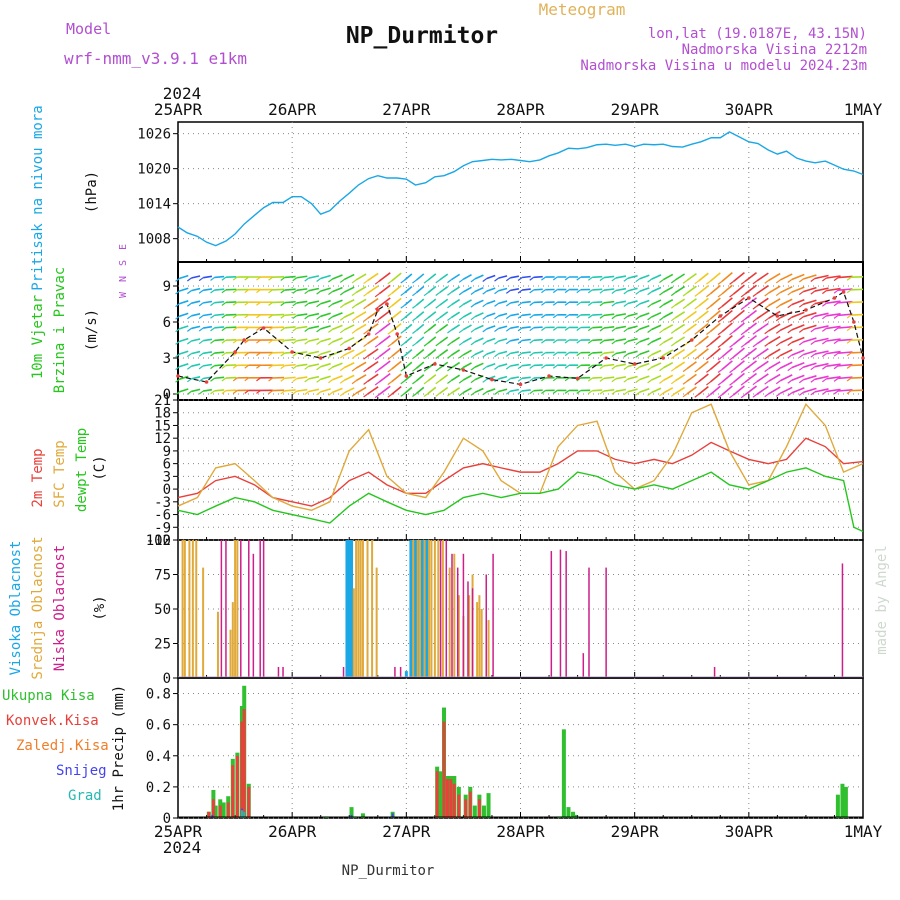 Image resolution: width=900 pixels, height=900 pixels. I want to click on y-tick-label: 0.6, so click(158, 726).